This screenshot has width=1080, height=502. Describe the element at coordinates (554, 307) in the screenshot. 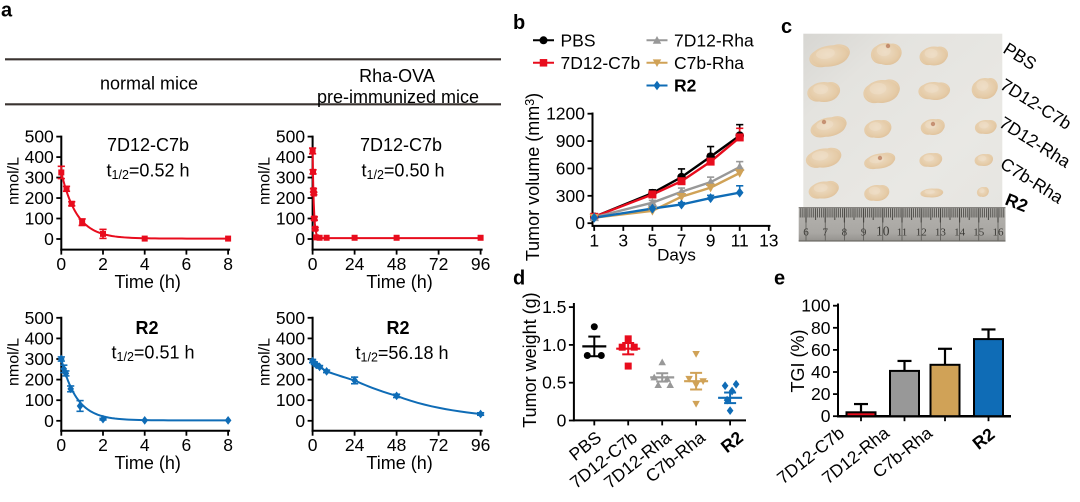

I see `svg-text: 1.5` at that location.